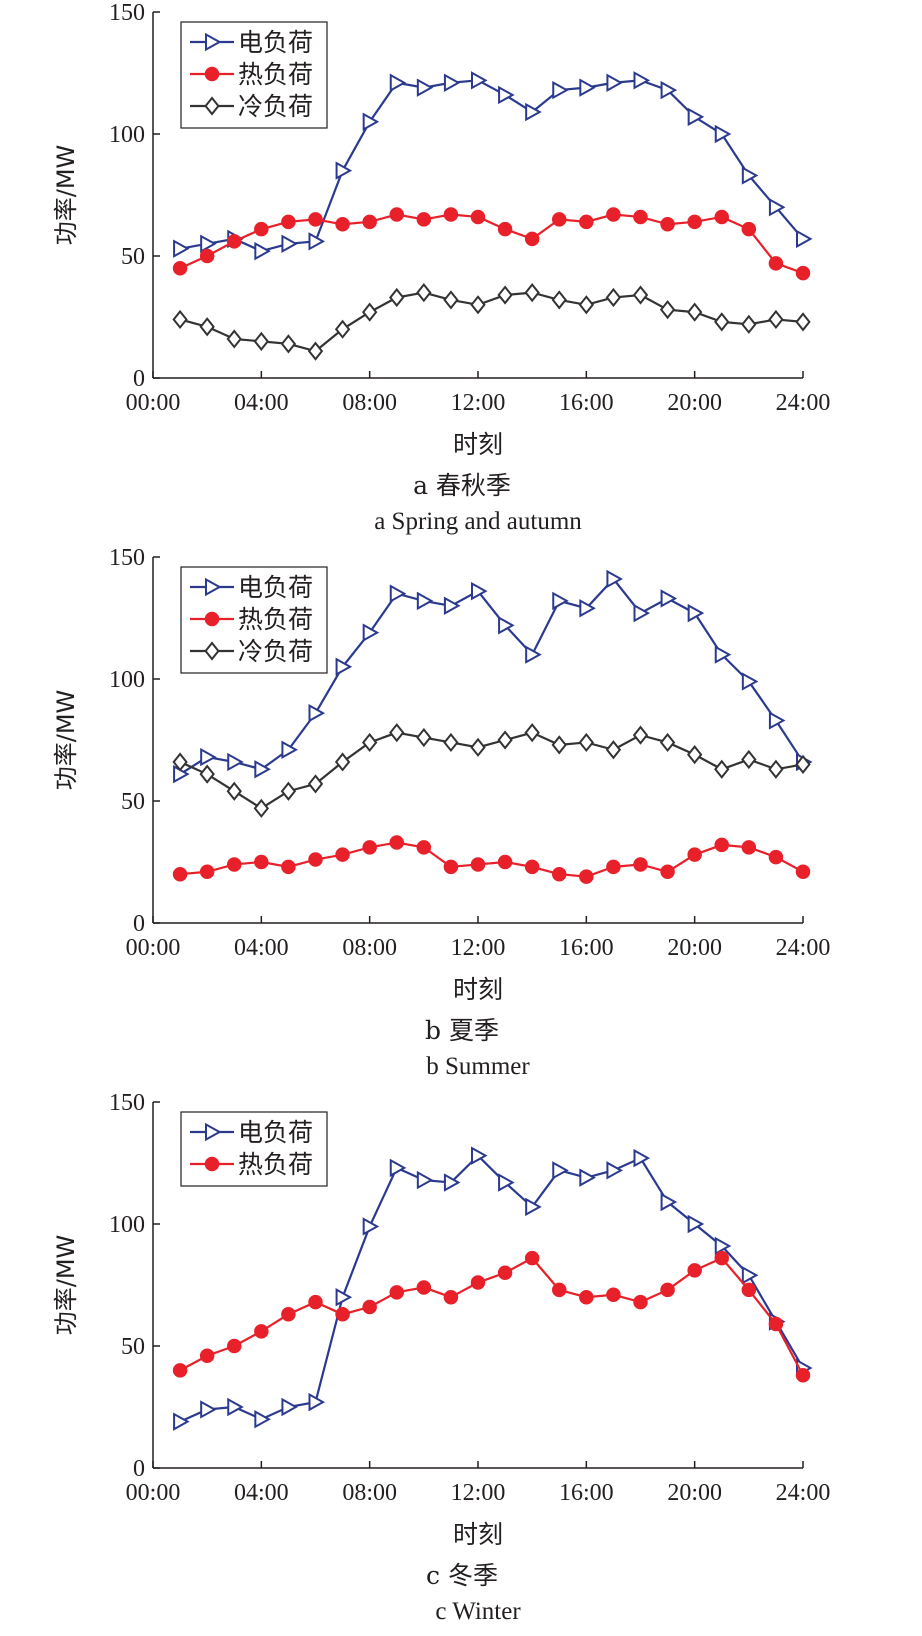 The height and width of the screenshot is (1636, 922). What do you see at coordinates (462, 1030) in the screenshot?
I see `caption-chinese: b 夏季` at bounding box center [462, 1030].